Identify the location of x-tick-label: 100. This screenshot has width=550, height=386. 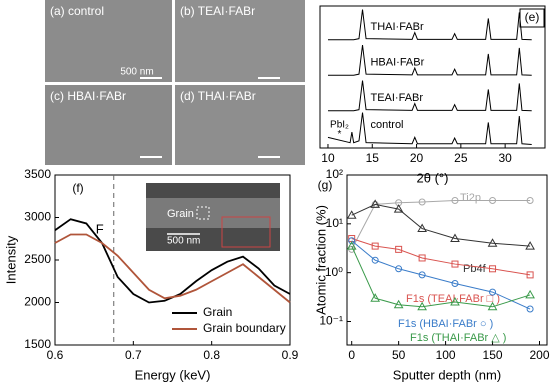
(446, 355).